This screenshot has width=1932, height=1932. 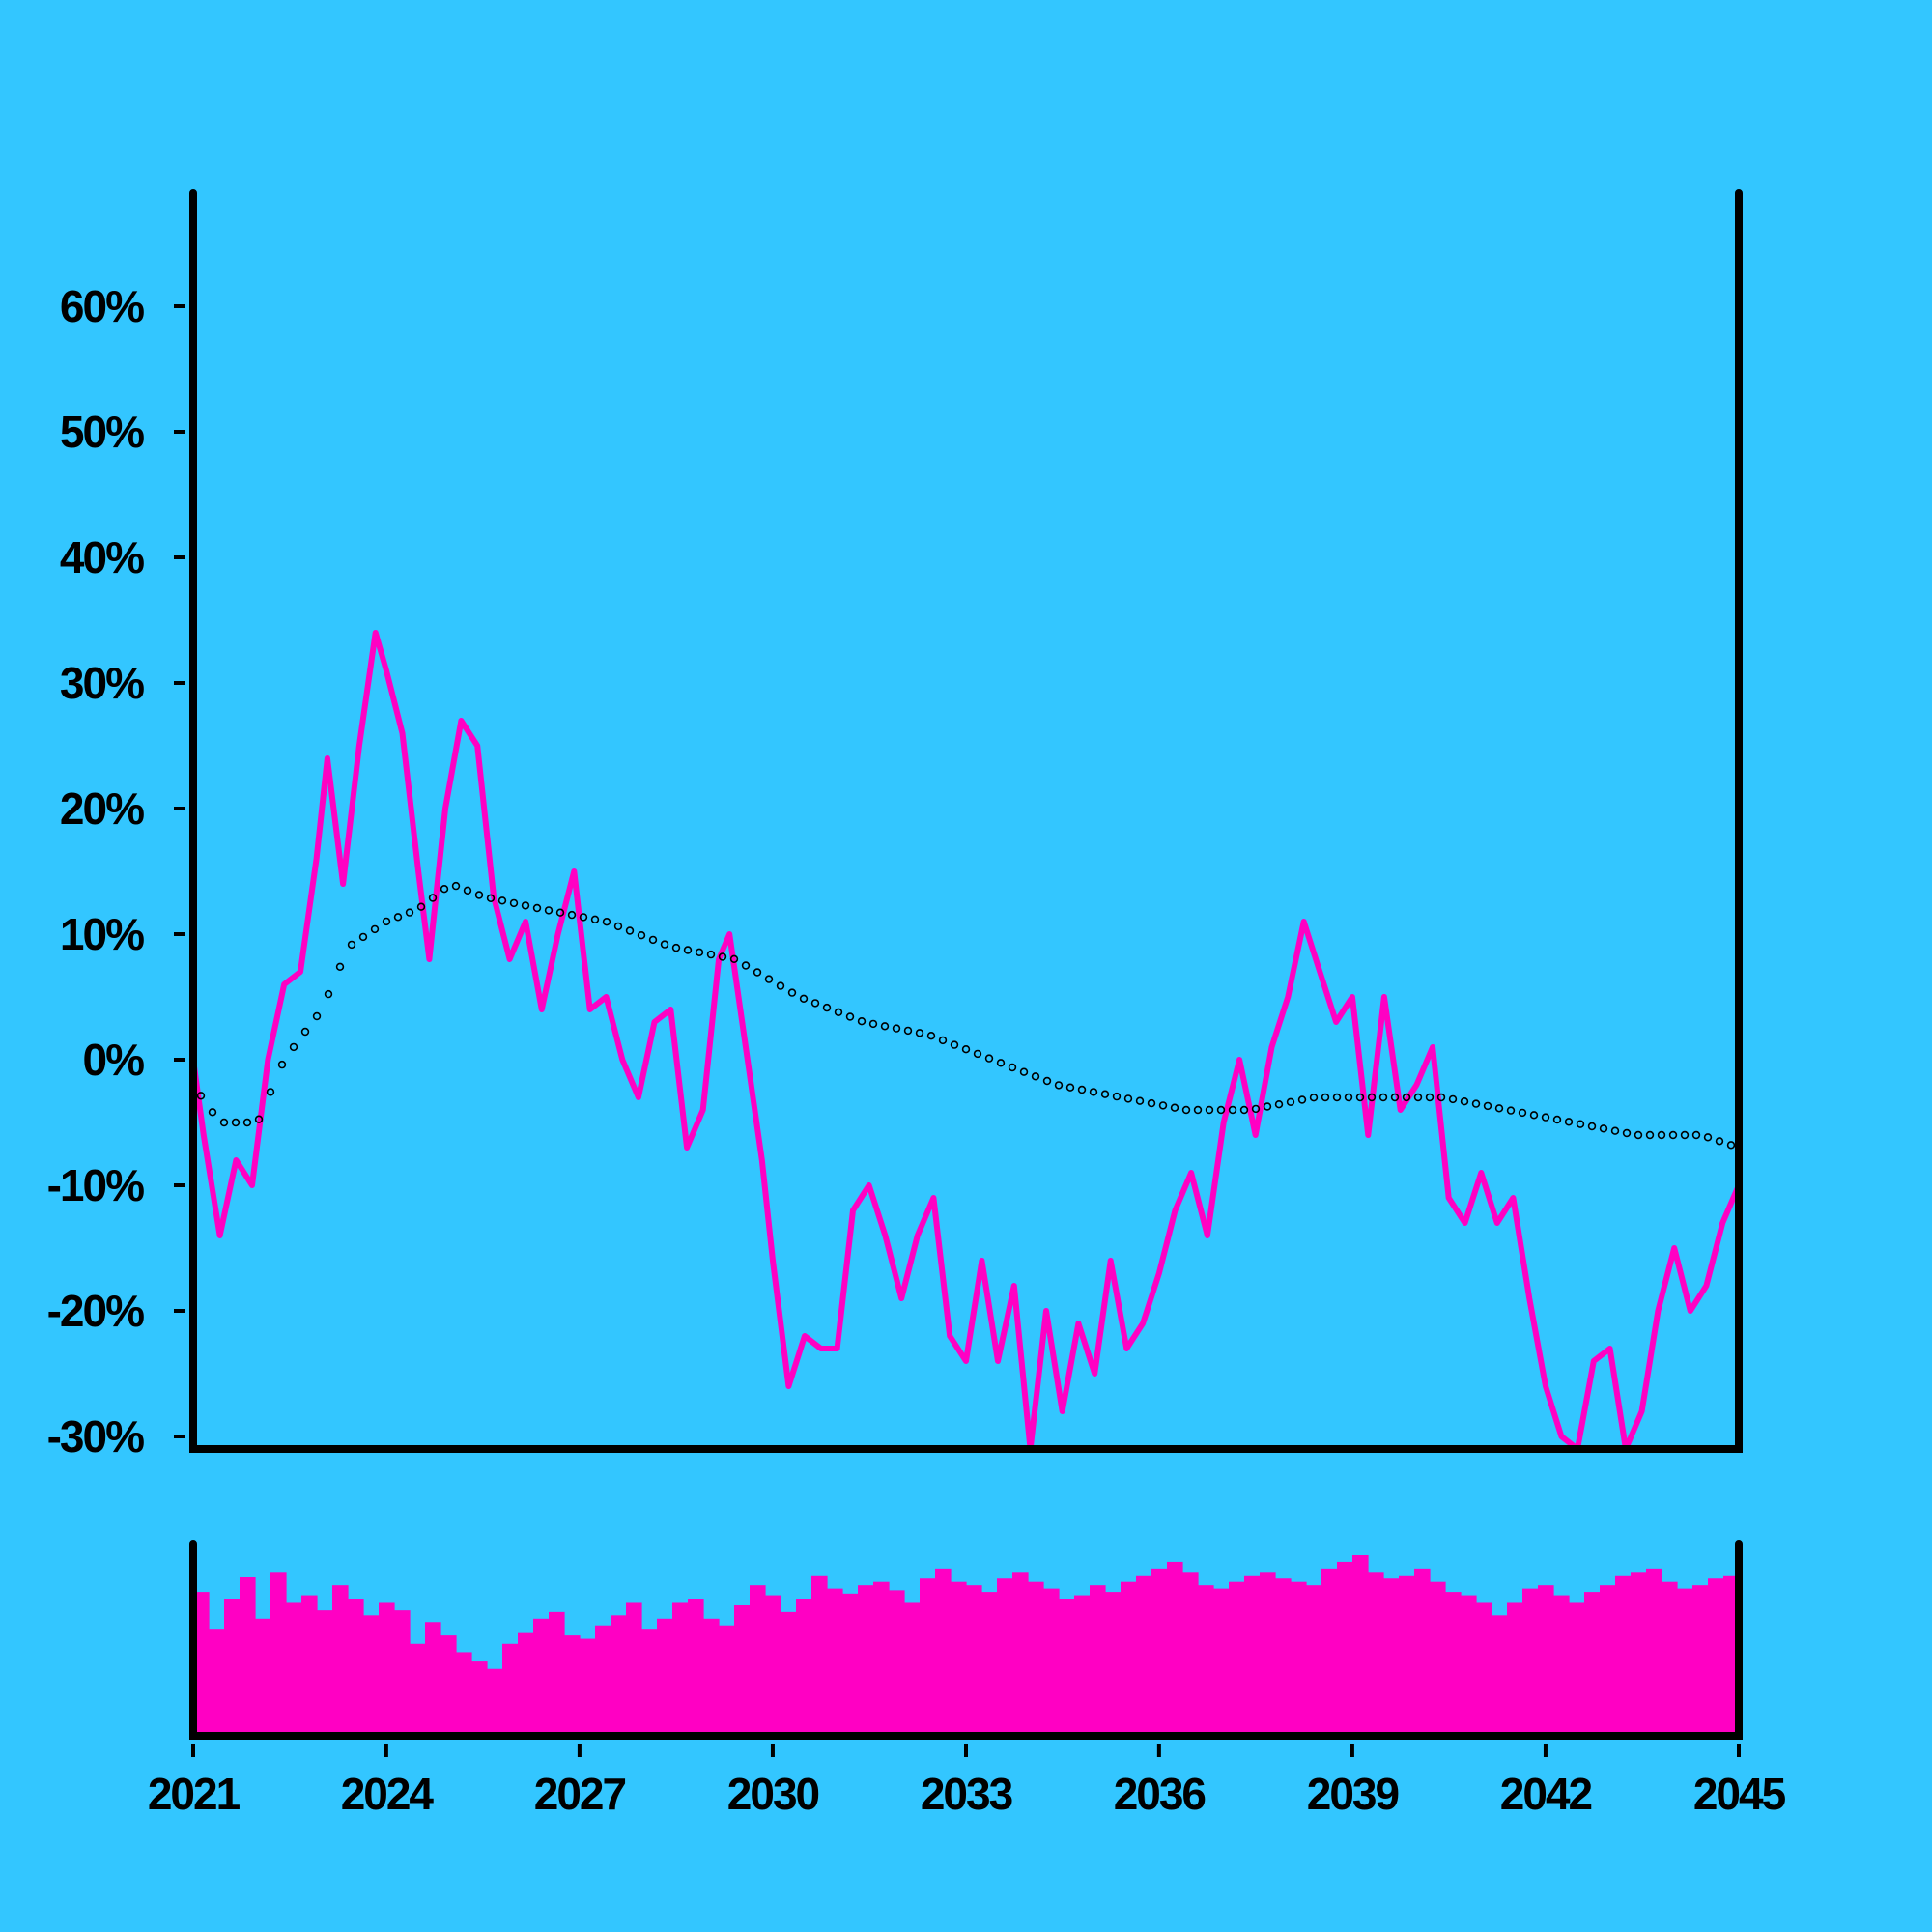 I want to click on y-tick-label: 60%, so click(x=102, y=306).